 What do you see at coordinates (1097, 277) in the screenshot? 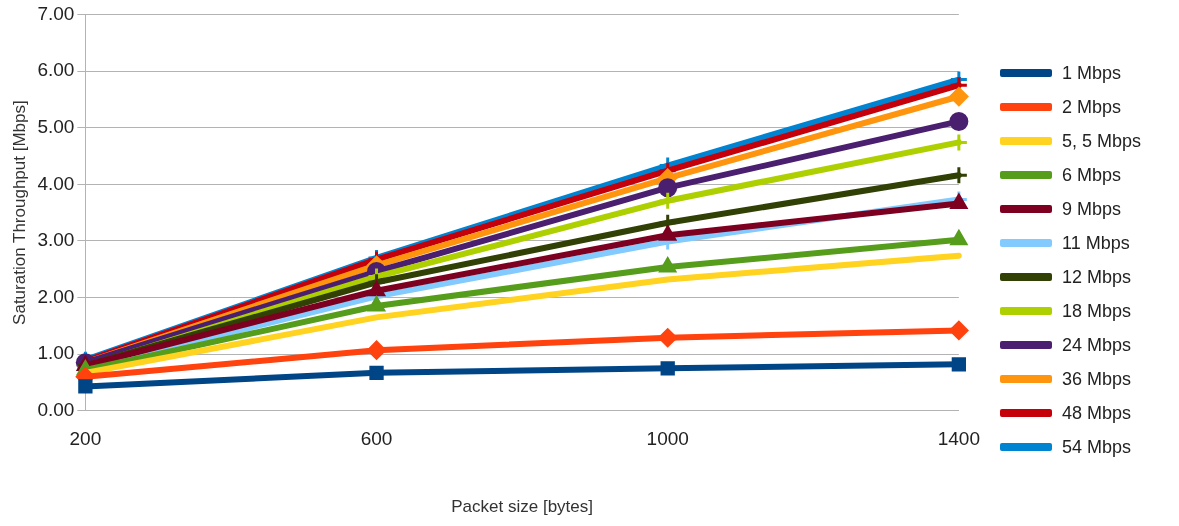
I see `legend-label: 12 Mbps` at bounding box center [1097, 277].